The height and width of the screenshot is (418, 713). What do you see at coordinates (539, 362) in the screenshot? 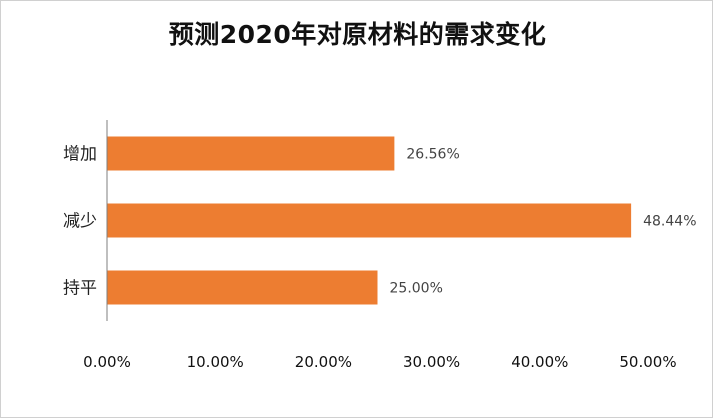
I see `x-tick-label-5: 40.00%` at bounding box center [539, 362].